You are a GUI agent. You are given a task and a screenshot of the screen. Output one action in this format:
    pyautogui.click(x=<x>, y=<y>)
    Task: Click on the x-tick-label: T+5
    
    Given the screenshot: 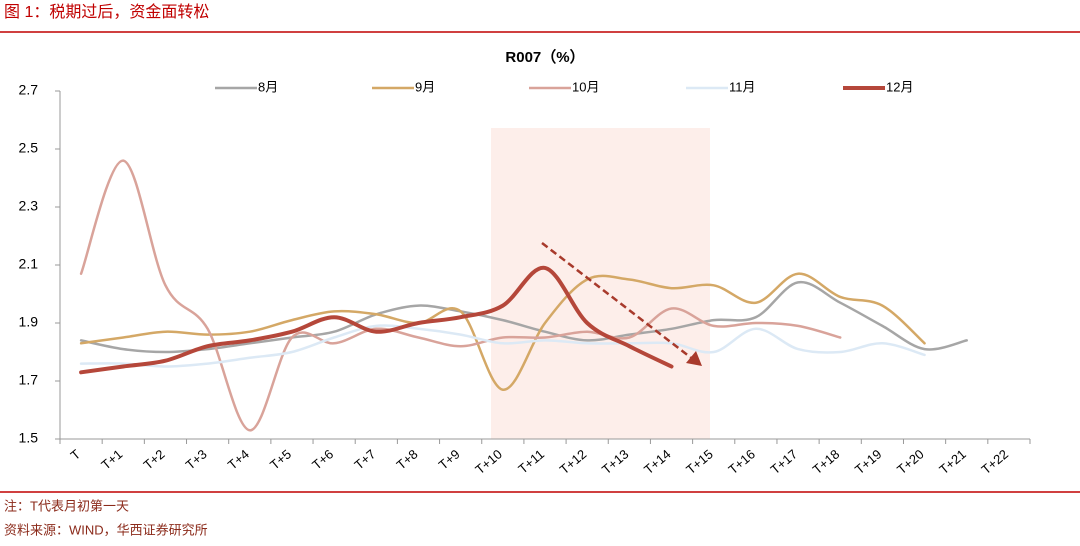 What is the action you would take?
    pyautogui.click(x=280, y=459)
    